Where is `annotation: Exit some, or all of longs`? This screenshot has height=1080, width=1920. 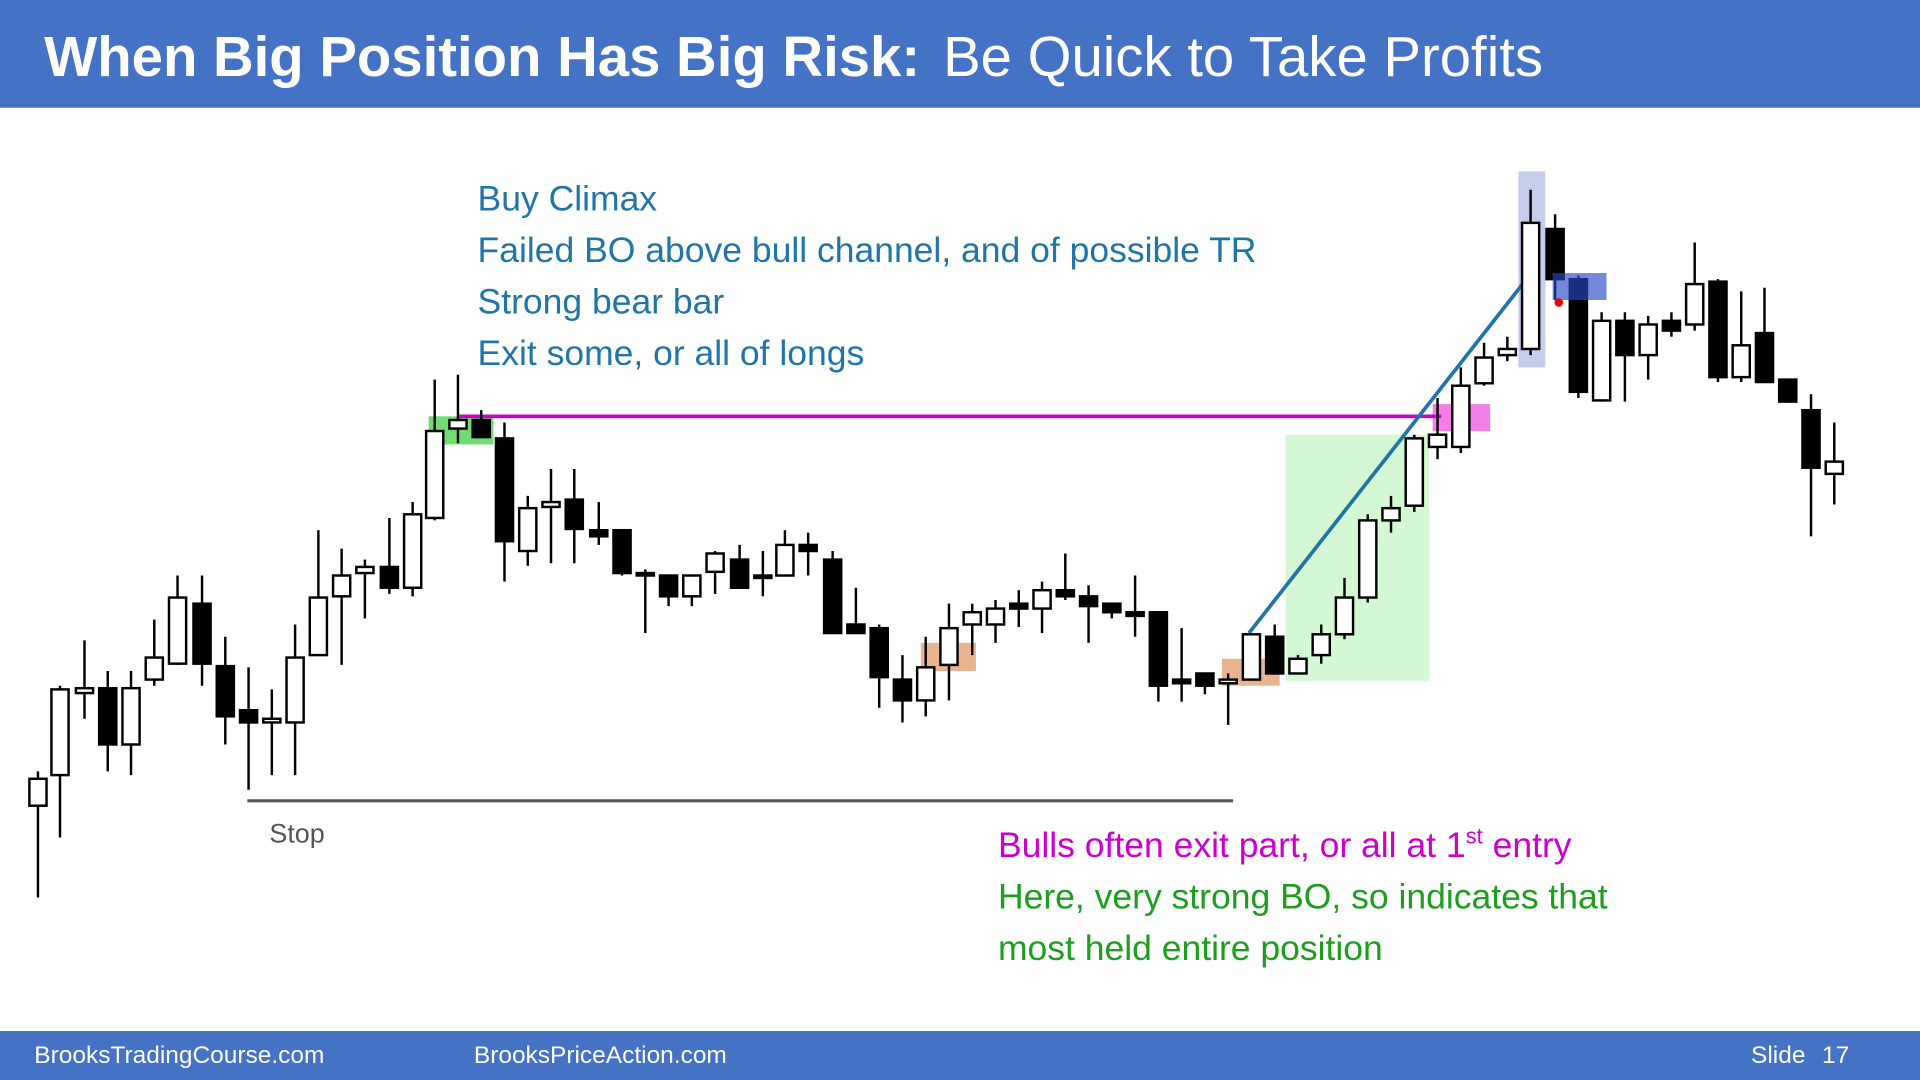
annotation: Exit some, or all of longs is located at coordinates (671, 353).